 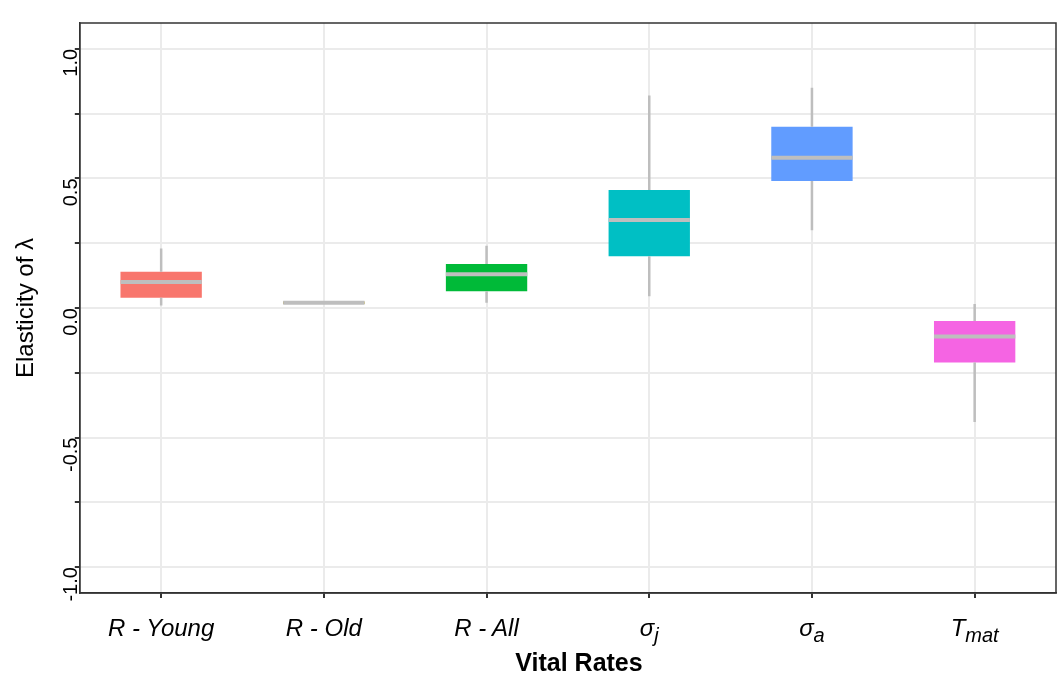 What do you see at coordinates (487, 628) in the screenshot?
I see `x-tick-label: R - All` at bounding box center [487, 628].